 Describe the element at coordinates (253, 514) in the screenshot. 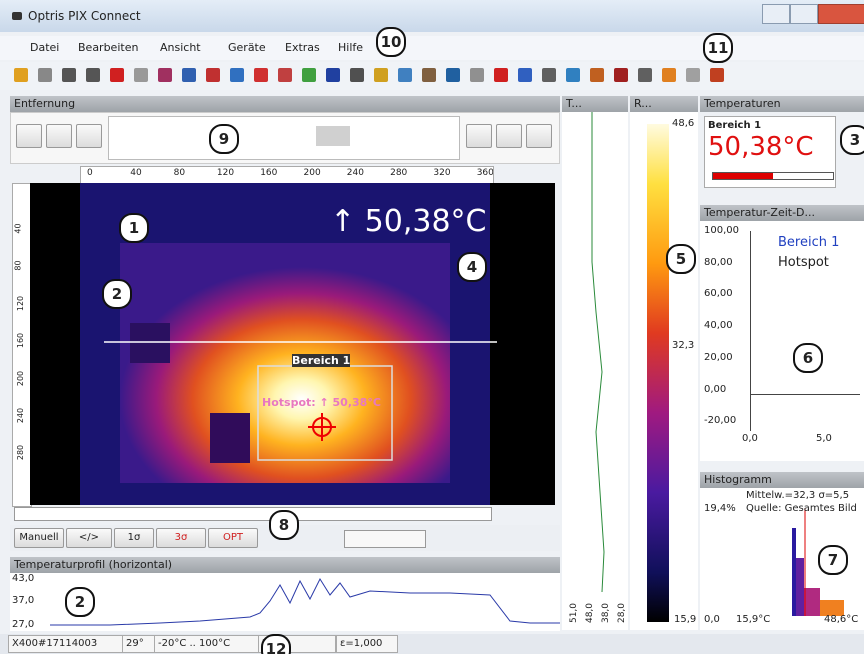

I see `scrollbar` at that location.